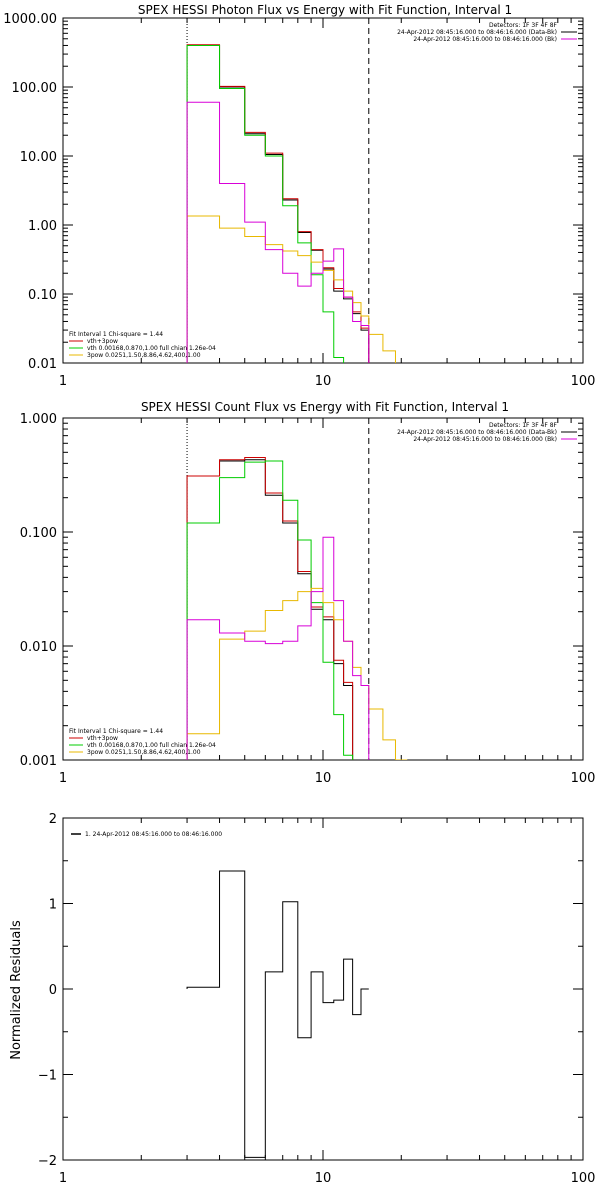  What do you see at coordinates (47, 1076) in the screenshot?
I see `y-tick-label: −1` at bounding box center [47, 1076].